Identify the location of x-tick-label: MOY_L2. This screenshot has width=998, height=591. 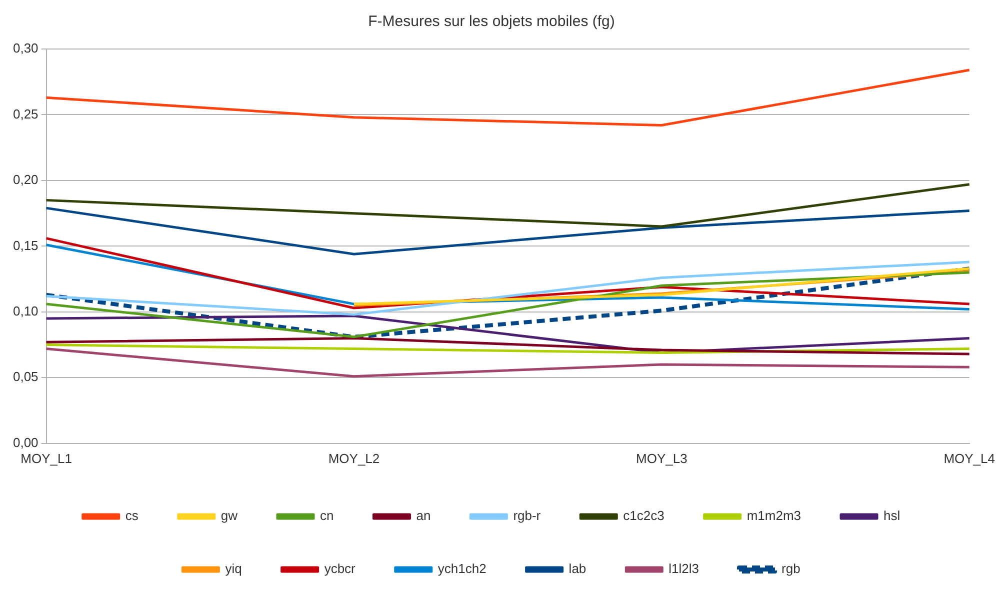
(354, 458).